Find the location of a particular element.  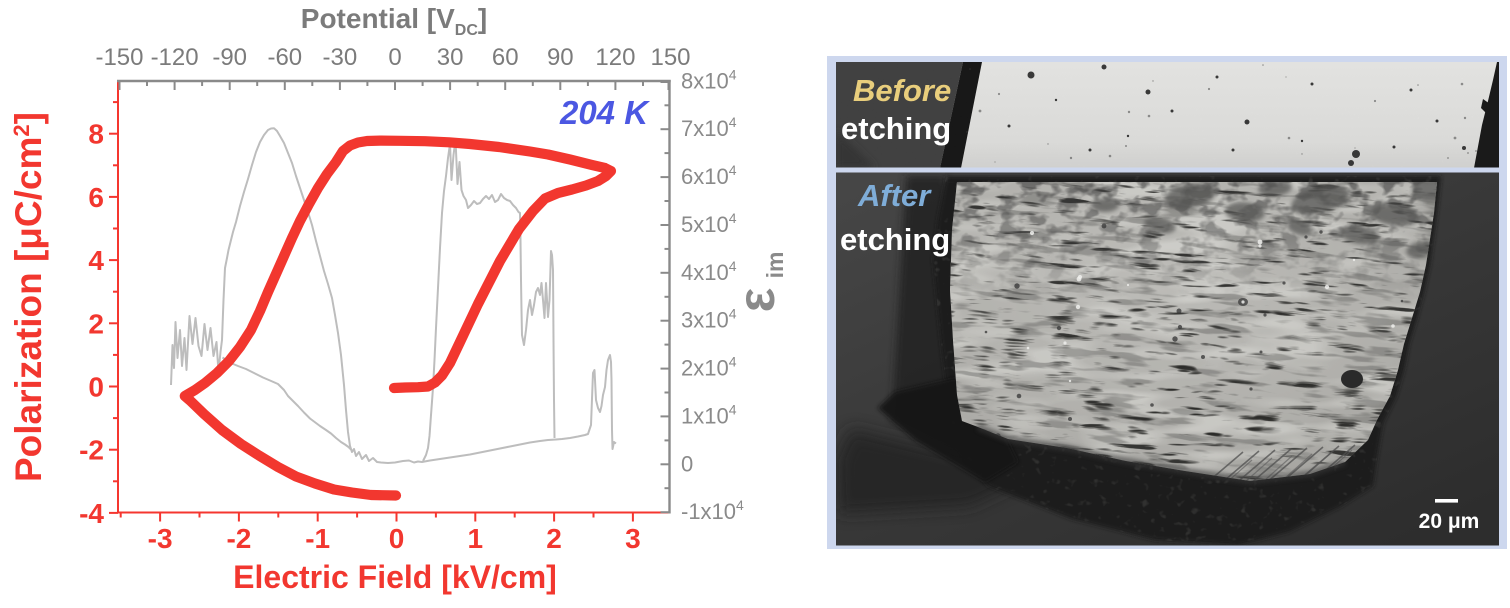

svg-text: 204 K is located at coordinates (604, 112).